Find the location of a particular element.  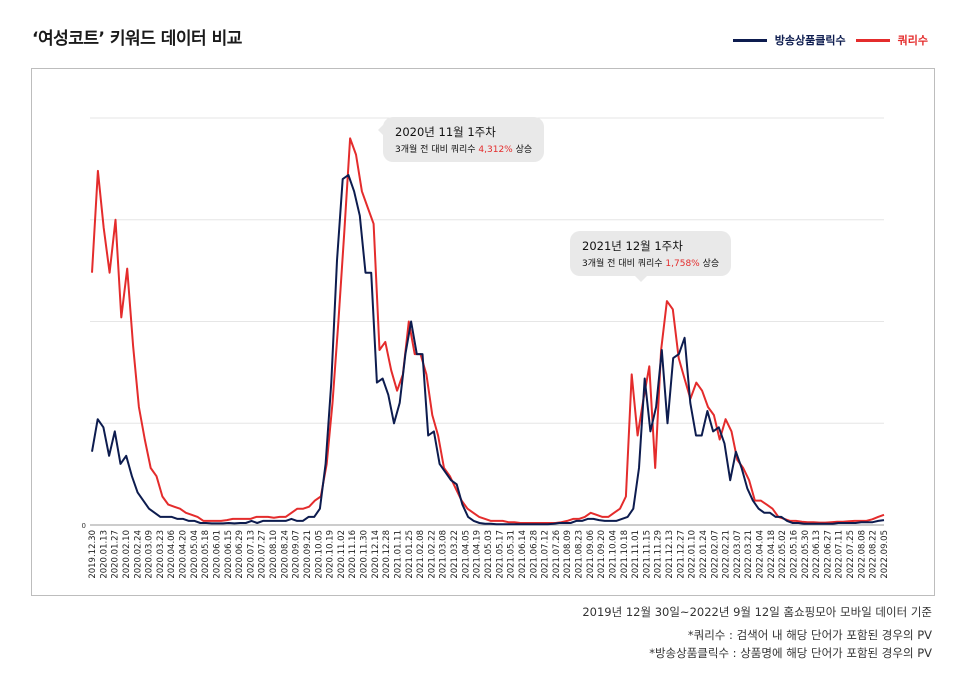

x-tick-label: 2021.01.25 is located at coordinates (410, 554).